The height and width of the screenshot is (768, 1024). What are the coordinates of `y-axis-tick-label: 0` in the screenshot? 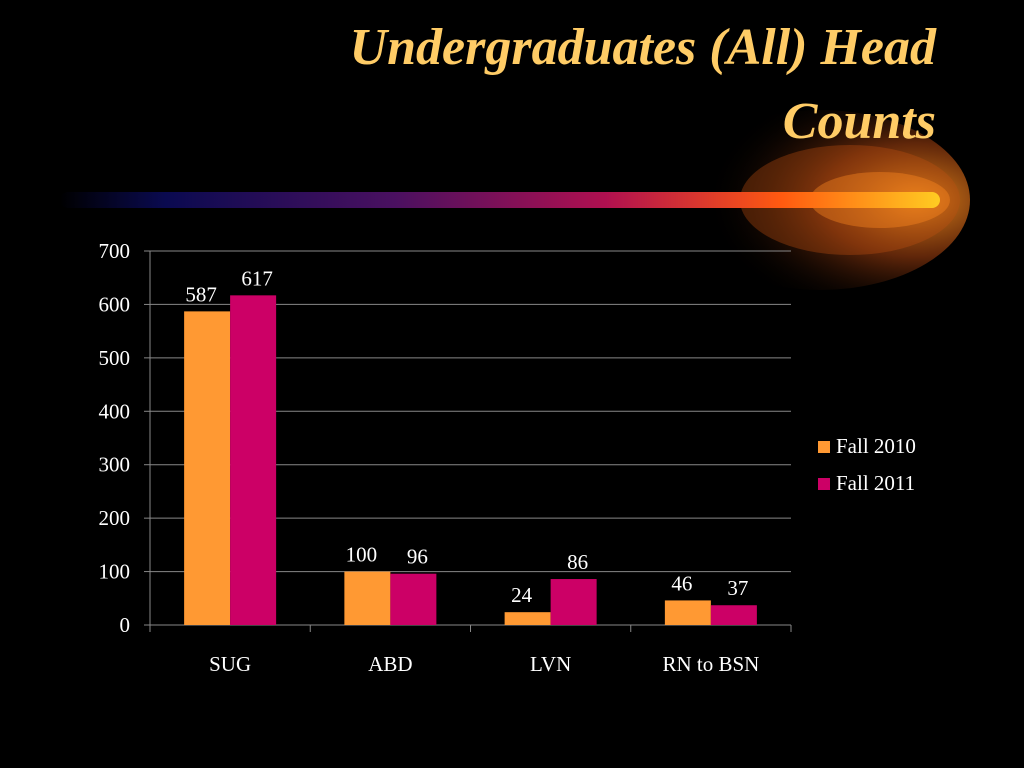 It's located at (125, 625).